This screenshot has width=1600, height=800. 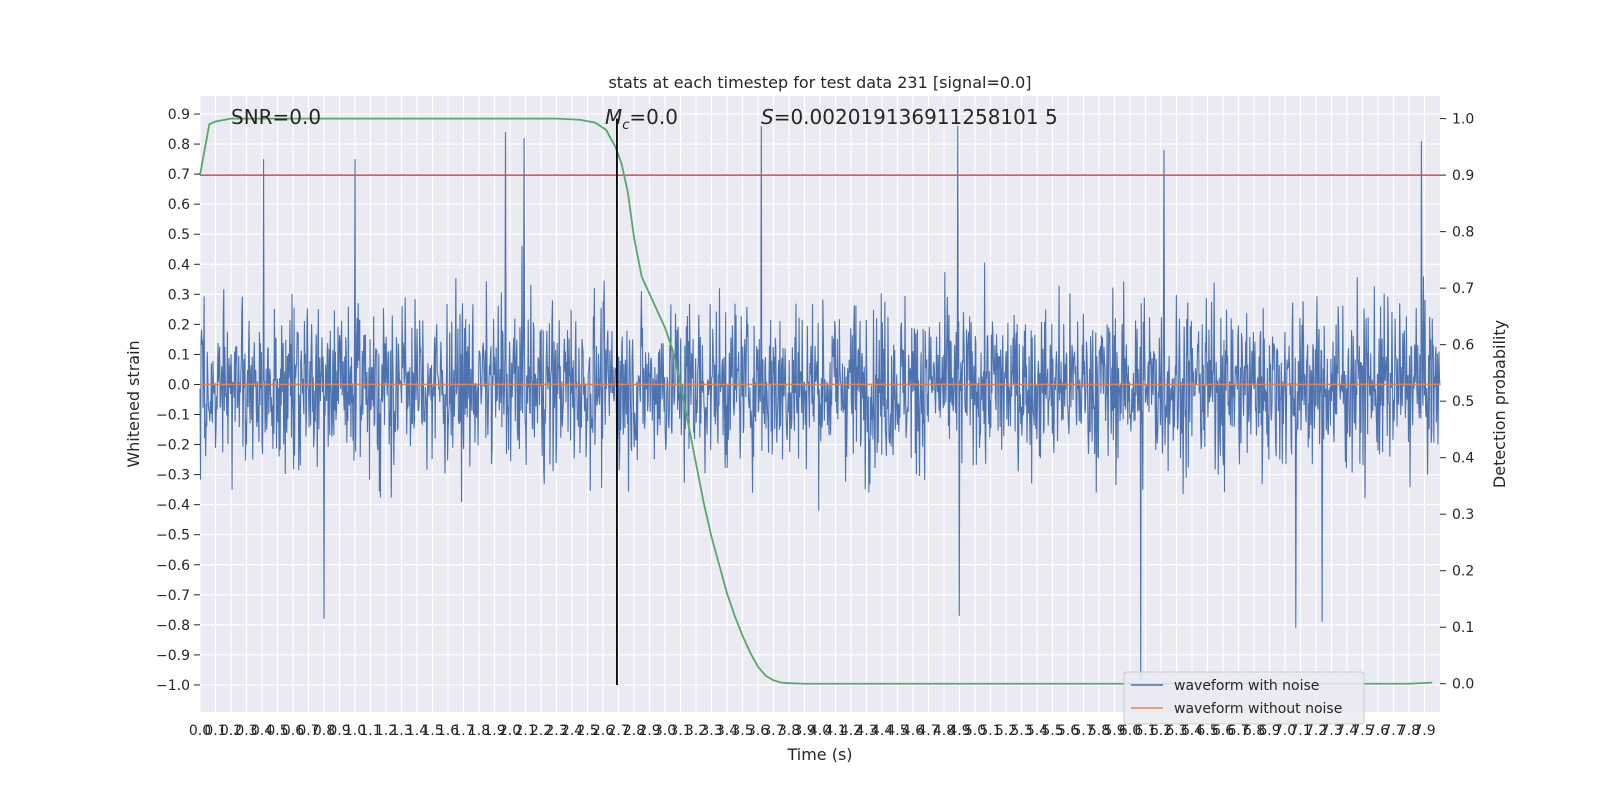 What do you see at coordinates (179, 145) in the screenshot?
I see `y-left-tick-label: 0.8` at bounding box center [179, 145].